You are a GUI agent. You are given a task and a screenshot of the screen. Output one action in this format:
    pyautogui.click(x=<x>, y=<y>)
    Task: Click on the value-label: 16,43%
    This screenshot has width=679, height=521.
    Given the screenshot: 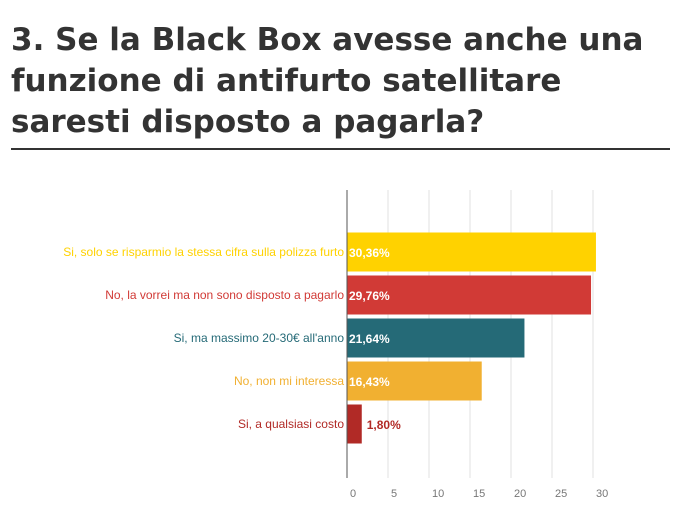 What is the action you would take?
    pyautogui.click(x=369, y=382)
    